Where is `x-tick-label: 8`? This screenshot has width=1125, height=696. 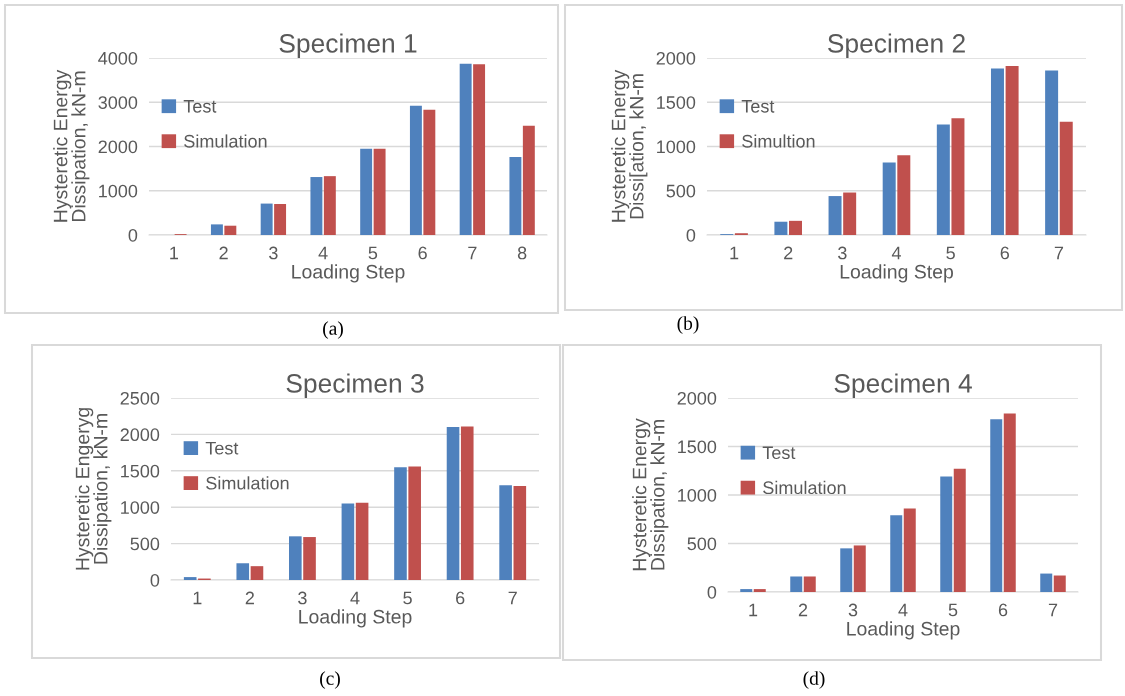
x-tick-label: 8 is located at coordinates (522, 253).